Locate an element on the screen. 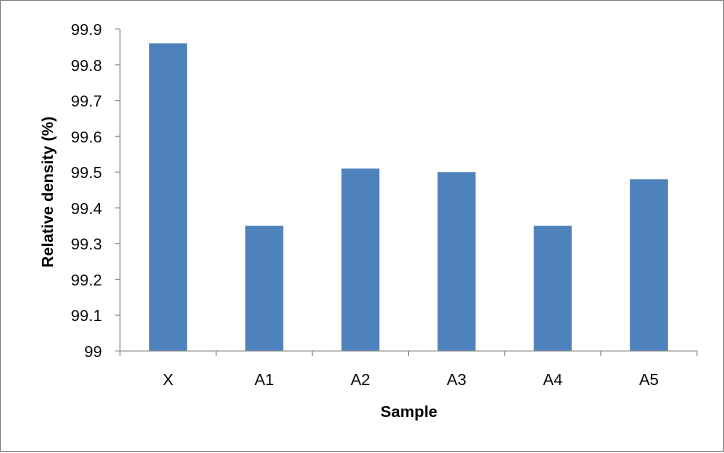 The width and height of the screenshot is (724, 453). x-tick-label: A2 is located at coordinates (361, 380).